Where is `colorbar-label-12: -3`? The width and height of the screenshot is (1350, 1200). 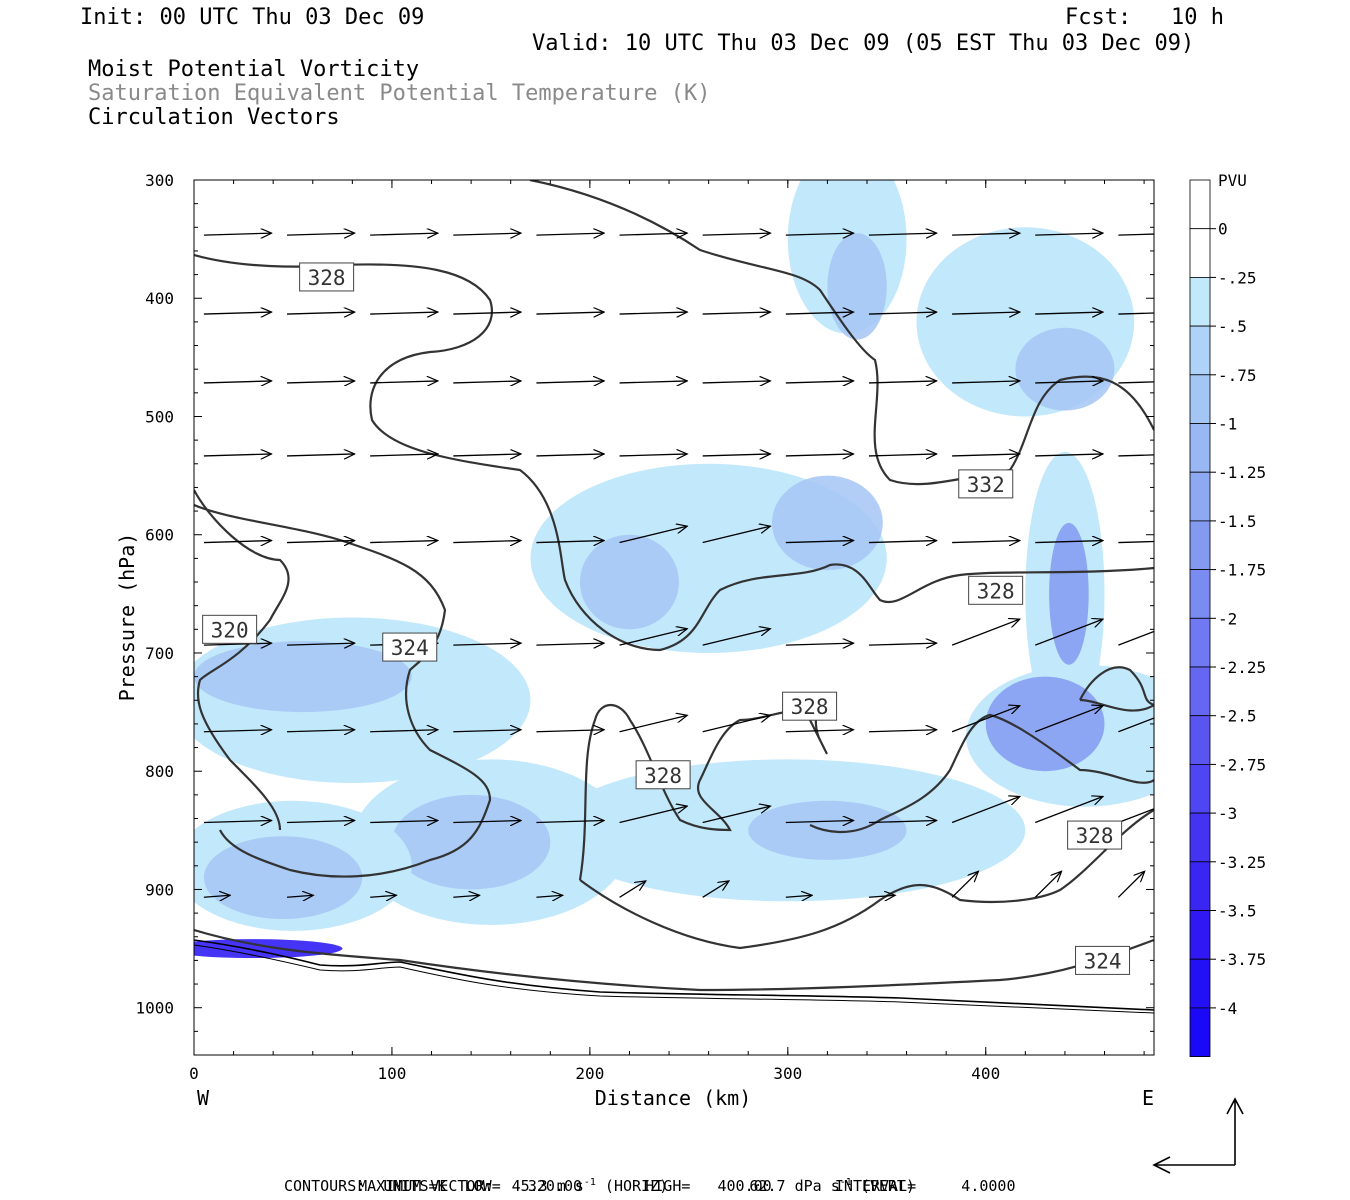 colorbar-label-12: -3 is located at coordinates (1227, 813).